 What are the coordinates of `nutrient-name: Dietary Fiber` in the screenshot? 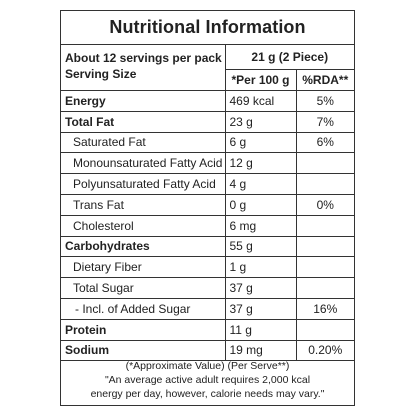 It's located at (143, 267).